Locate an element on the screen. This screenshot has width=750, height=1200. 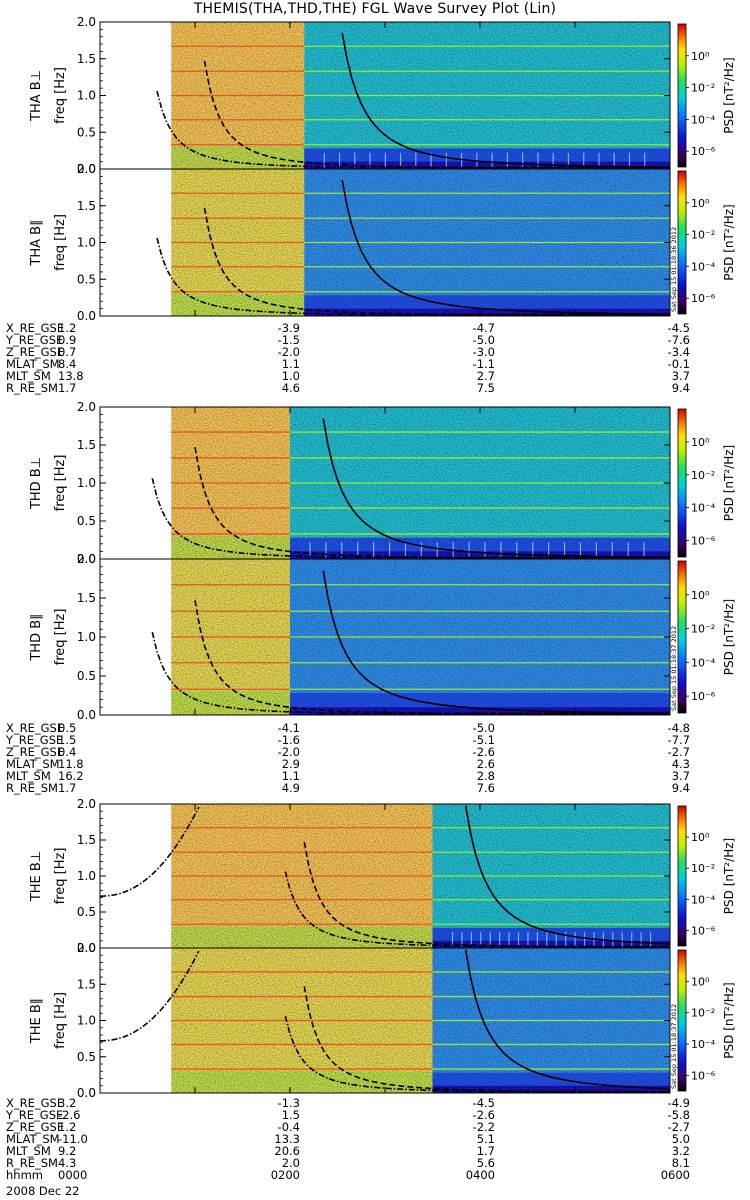
ephemeris-value: 8.1 is located at coordinates (680, 1163).